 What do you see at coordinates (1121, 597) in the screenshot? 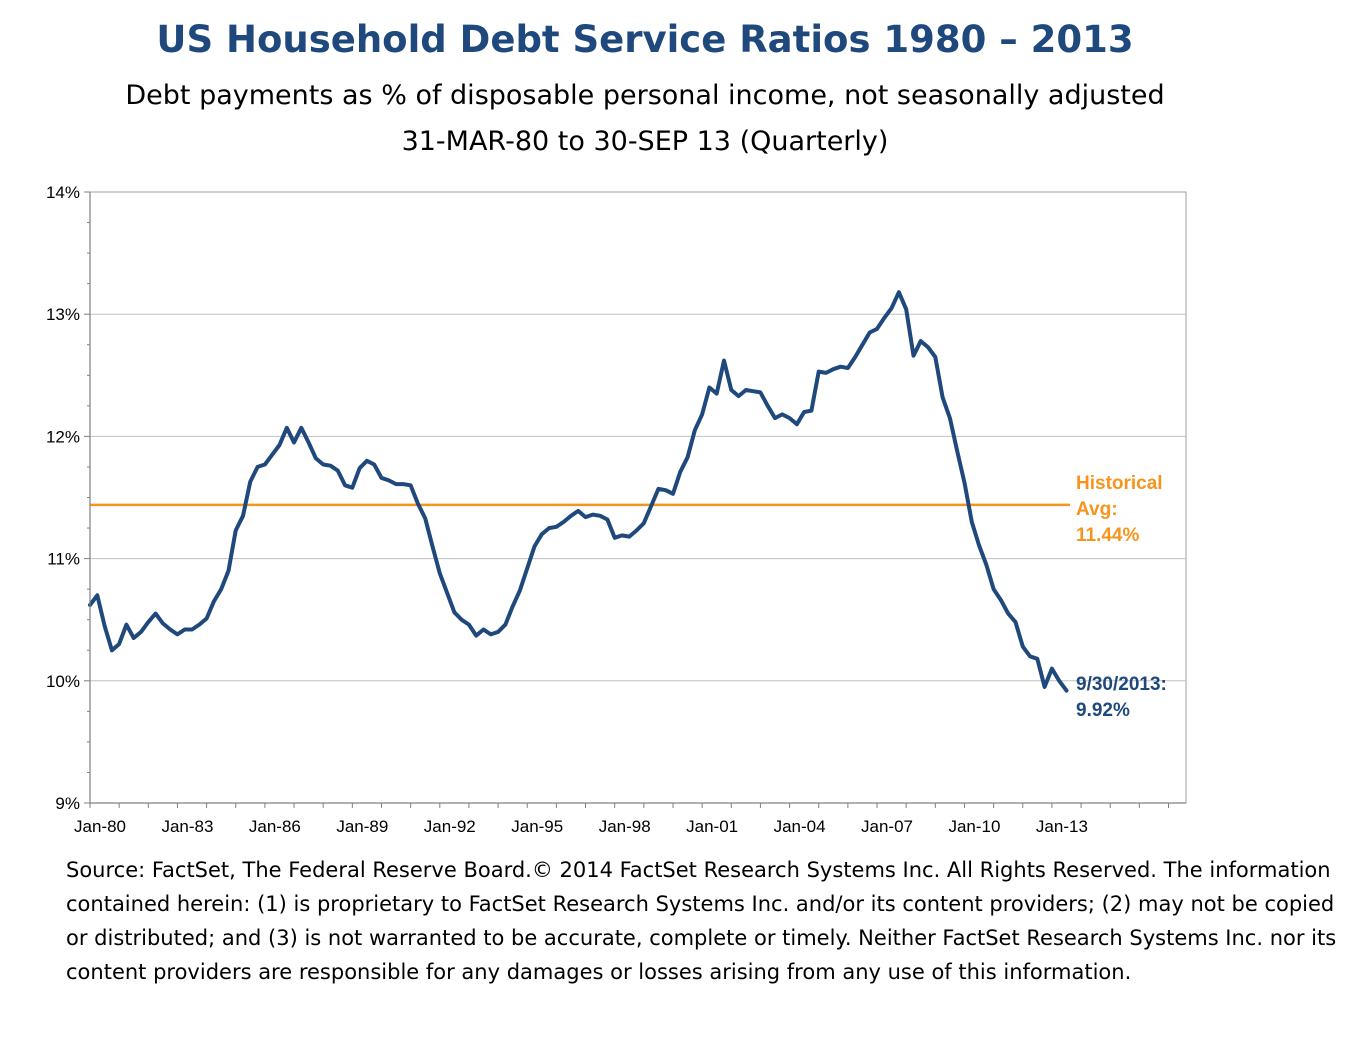
I see `annotation-labels: Historical Avg: 11.44% 9/30/2013: 9.92%` at bounding box center [1121, 597].